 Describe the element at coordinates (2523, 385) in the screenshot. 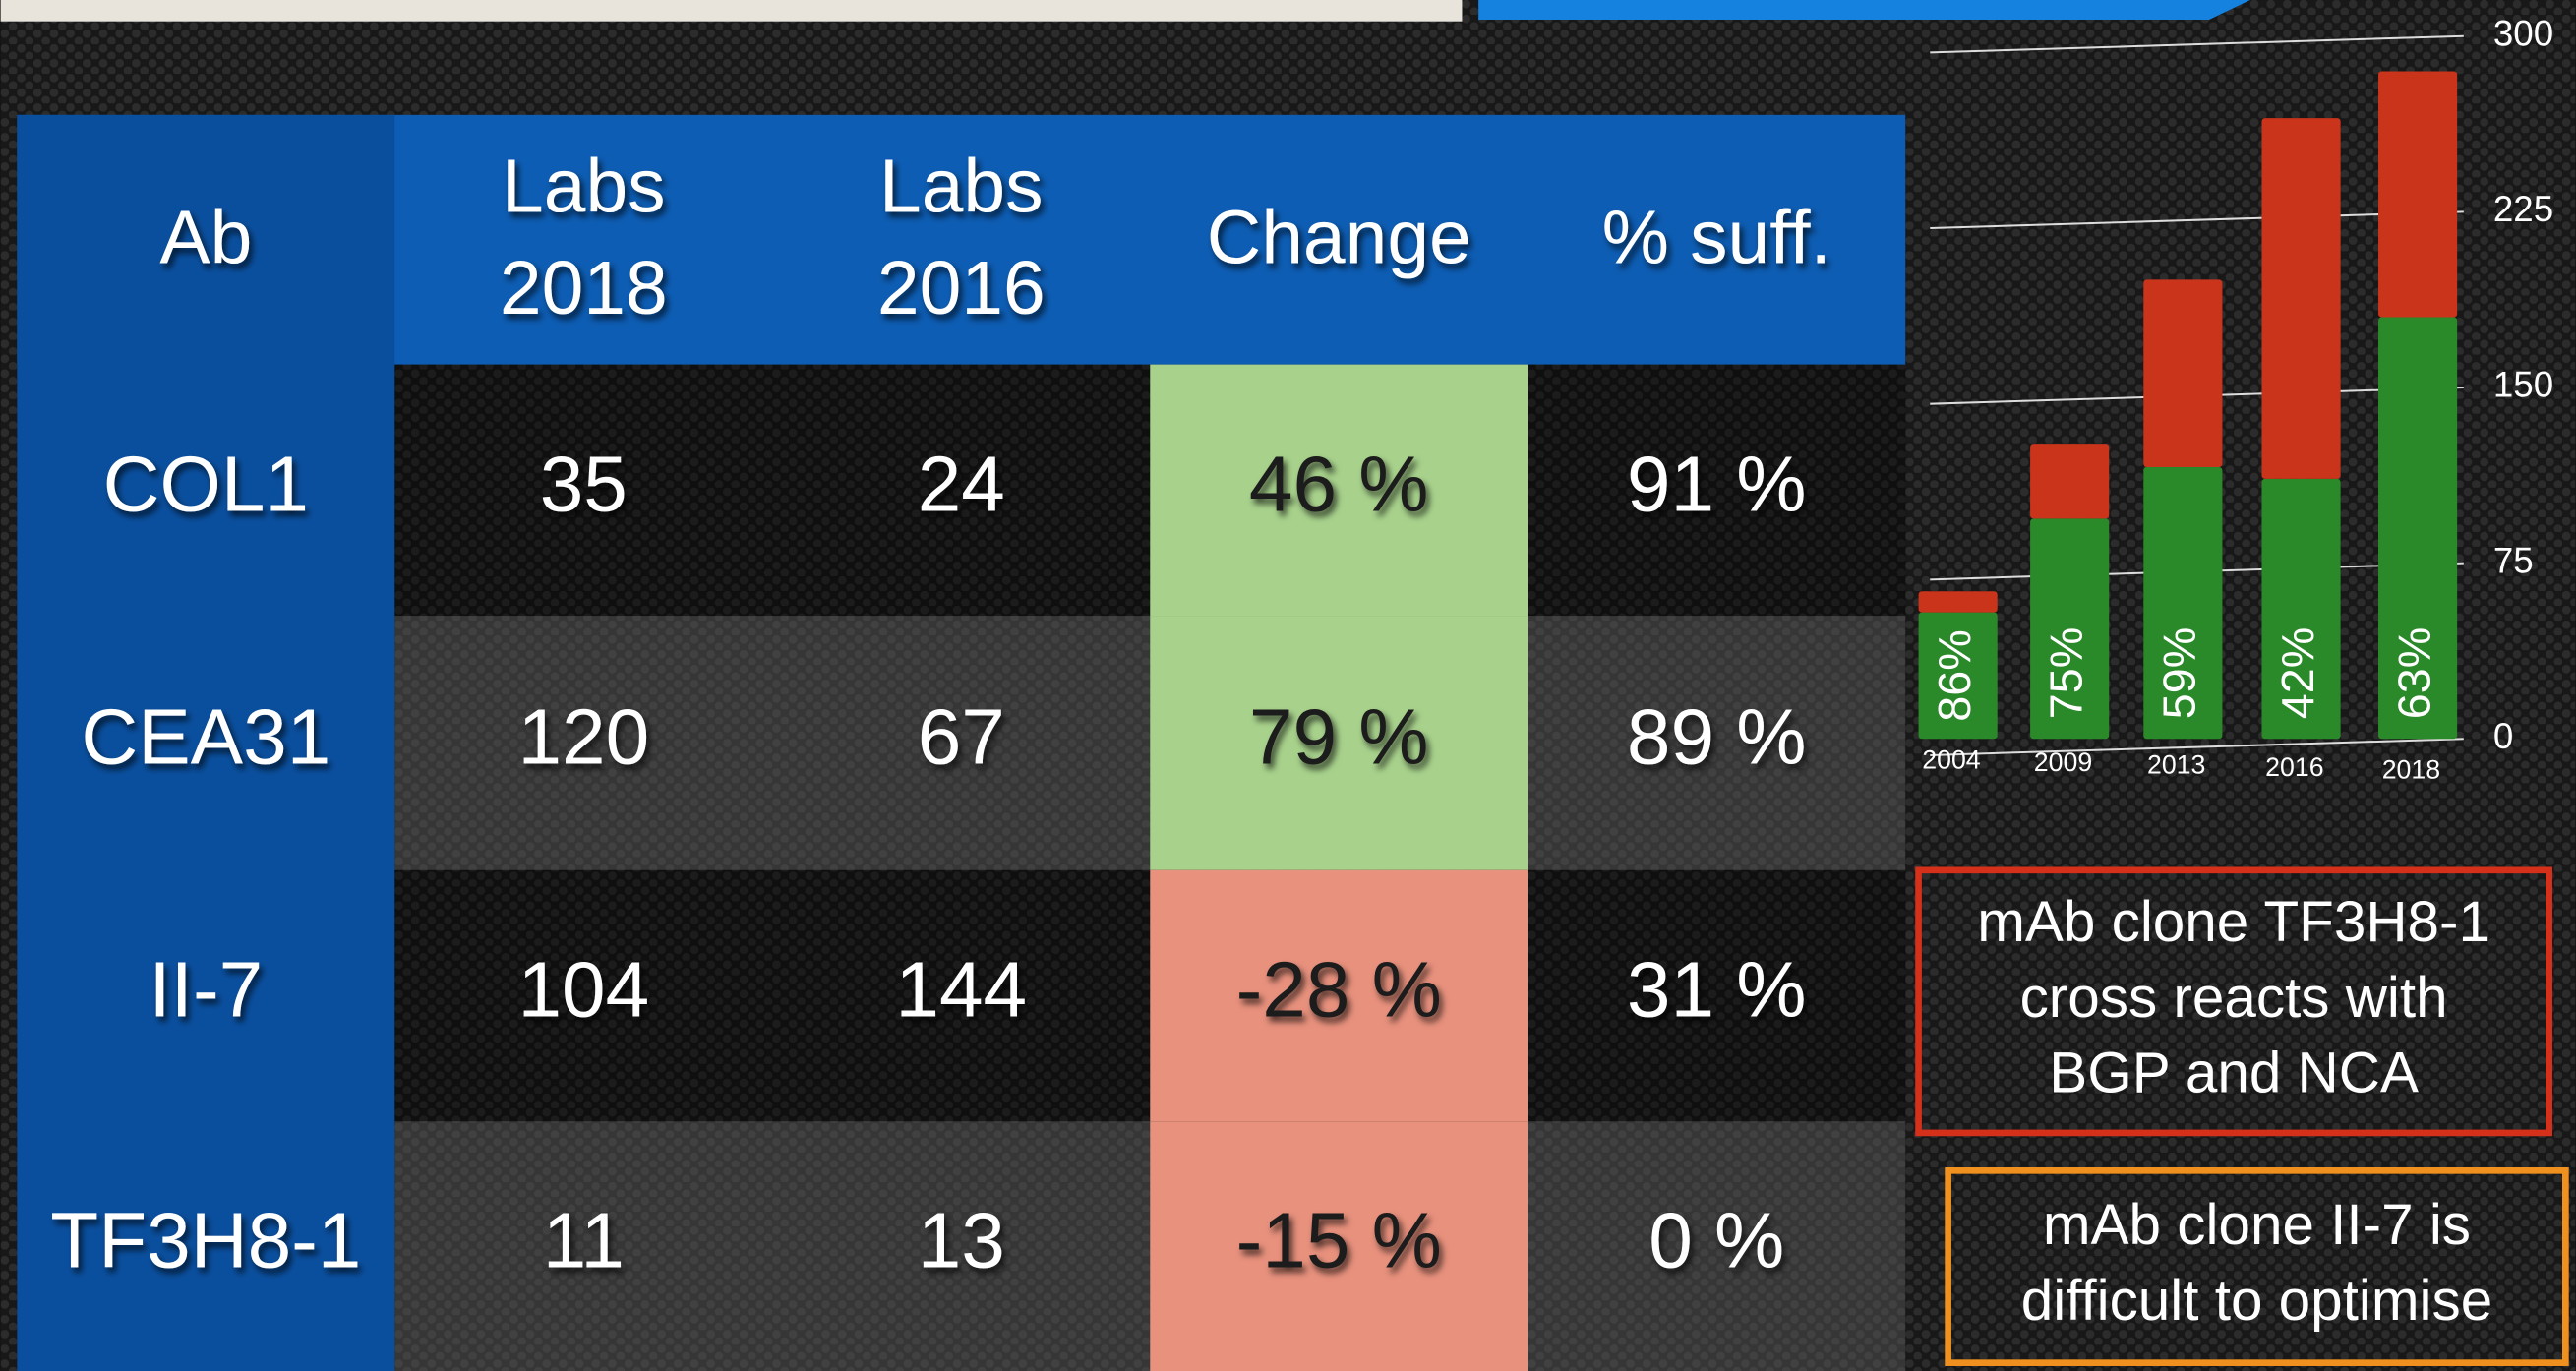

I see `y-tick-label: 150` at that location.